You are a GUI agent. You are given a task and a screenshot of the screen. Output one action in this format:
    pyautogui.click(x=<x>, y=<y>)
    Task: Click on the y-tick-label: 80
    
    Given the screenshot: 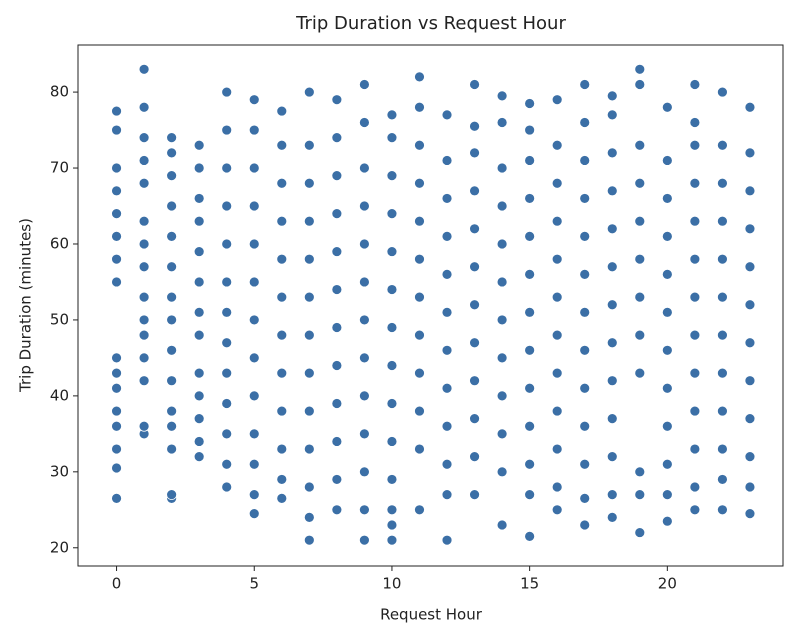 What is the action you would take?
    pyautogui.click(x=59, y=92)
    